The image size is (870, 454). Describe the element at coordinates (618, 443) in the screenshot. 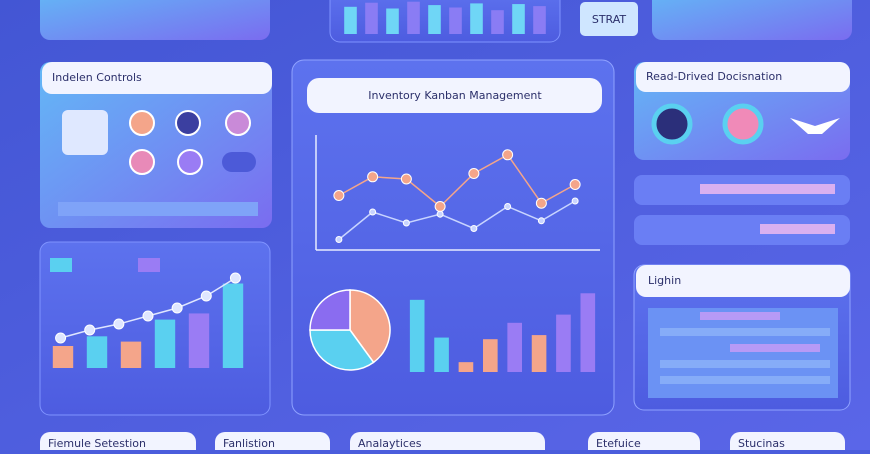

I see `card-title: Etefuice` at that location.